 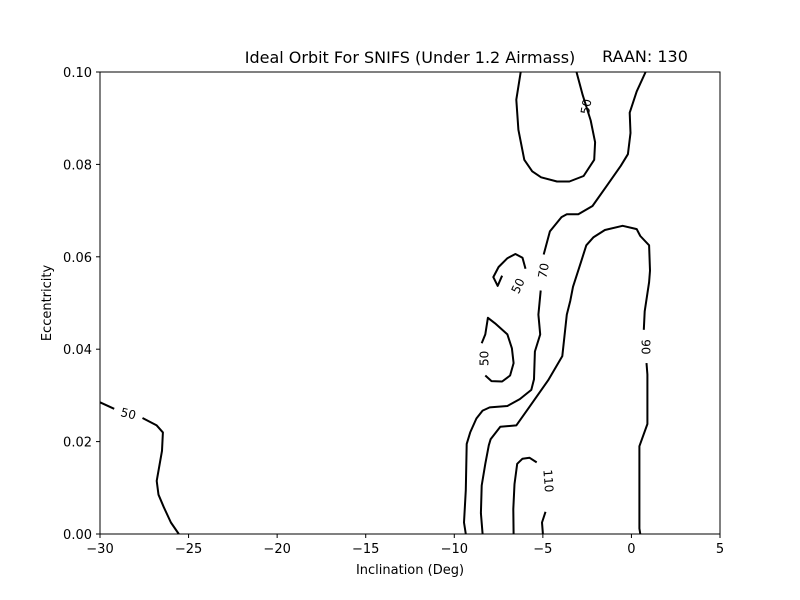 What do you see at coordinates (77, 535) in the screenshot?
I see `y-tick-label: 0.00` at bounding box center [77, 535].